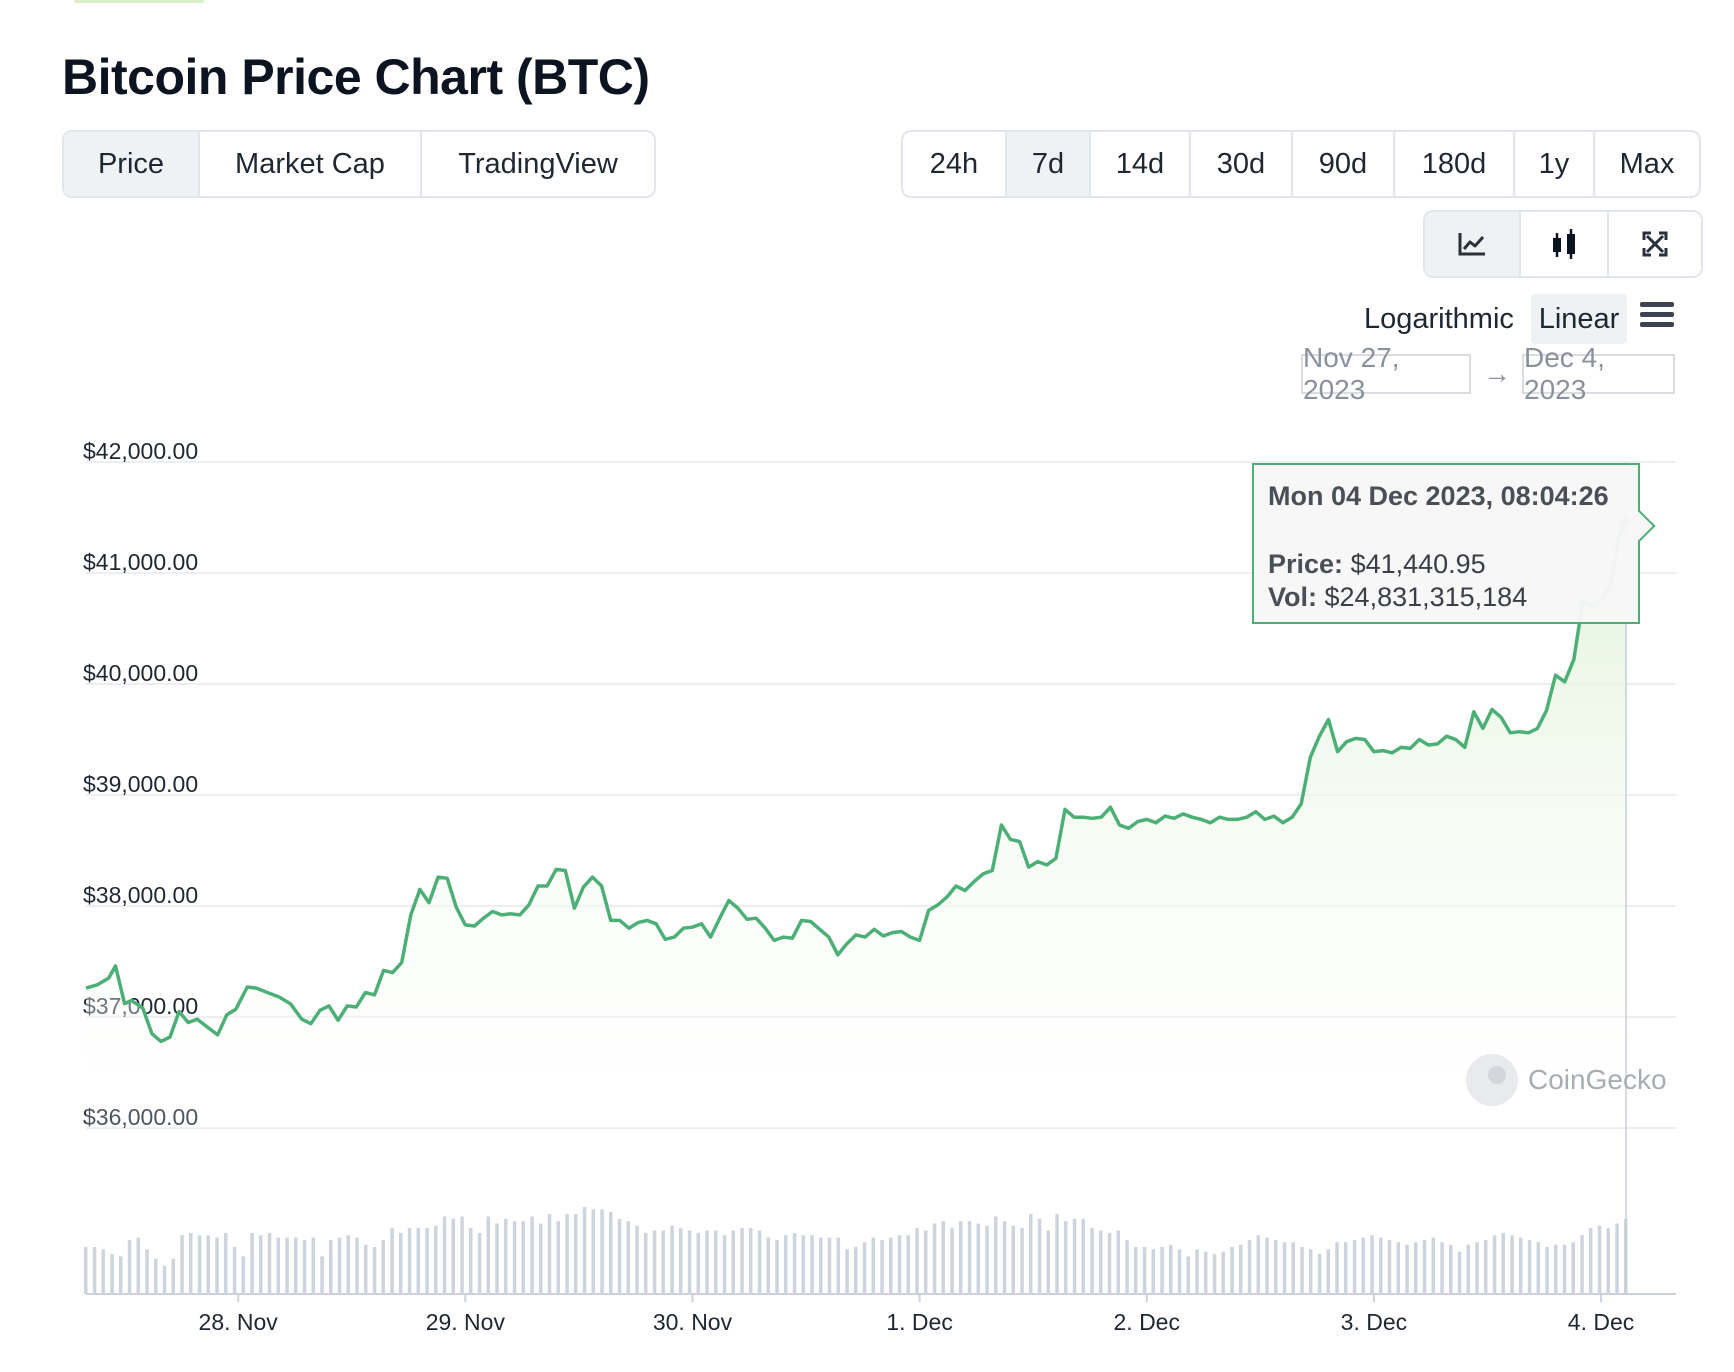  What do you see at coordinates (537, 164) in the screenshot?
I see `tab-tradingview: TradingView` at bounding box center [537, 164].